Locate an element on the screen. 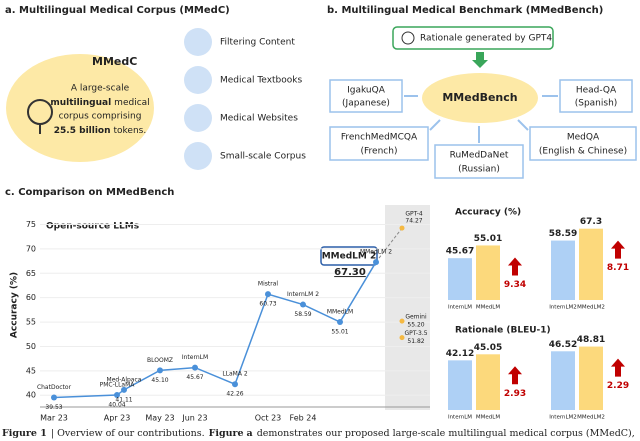 The image size is (640, 441). source-icons is located at coordinates (198, 99).